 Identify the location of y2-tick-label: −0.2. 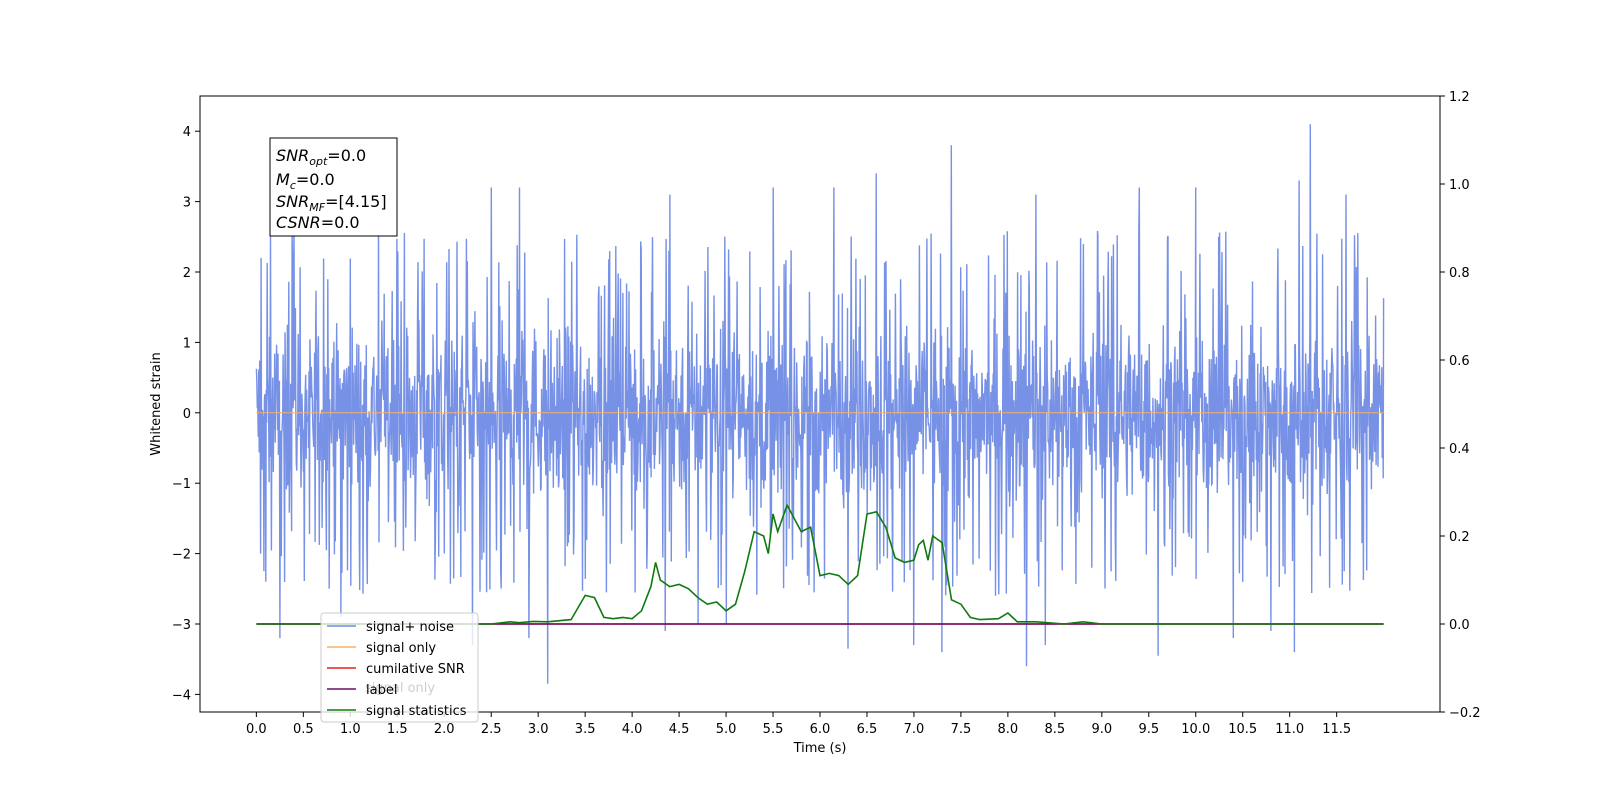
(1465, 713).